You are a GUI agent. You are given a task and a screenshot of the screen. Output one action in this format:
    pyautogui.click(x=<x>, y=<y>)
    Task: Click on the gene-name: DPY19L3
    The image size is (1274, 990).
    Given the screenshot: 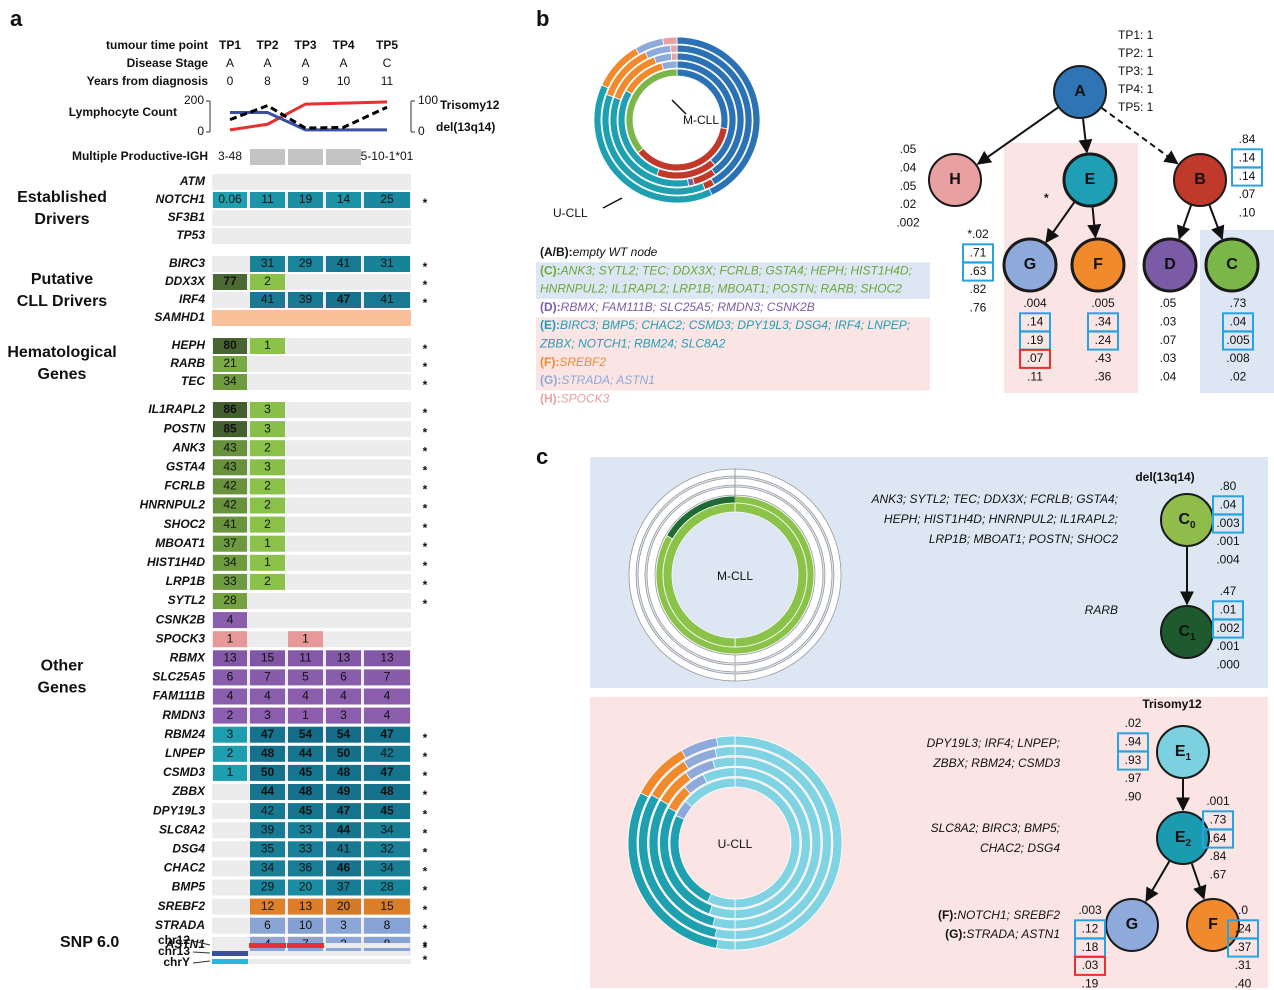 What is the action you would take?
    pyautogui.click(x=179, y=810)
    